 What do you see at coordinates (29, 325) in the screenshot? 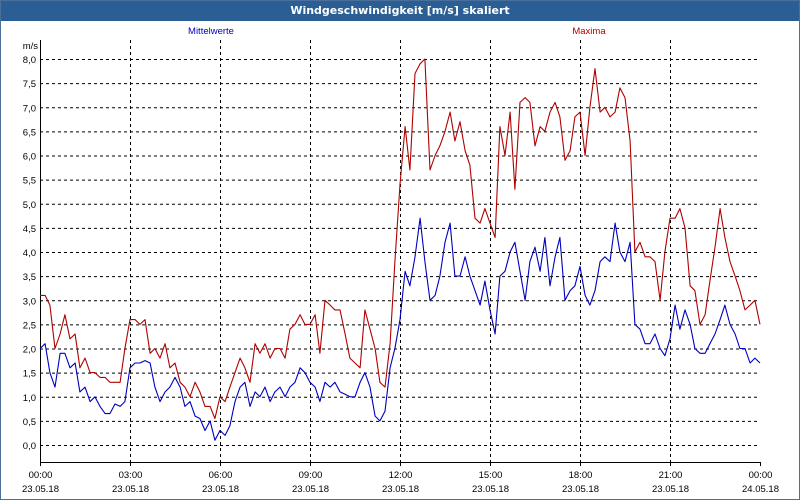
I see `y-tick-label: 2,5` at bounding box center [29, 325].